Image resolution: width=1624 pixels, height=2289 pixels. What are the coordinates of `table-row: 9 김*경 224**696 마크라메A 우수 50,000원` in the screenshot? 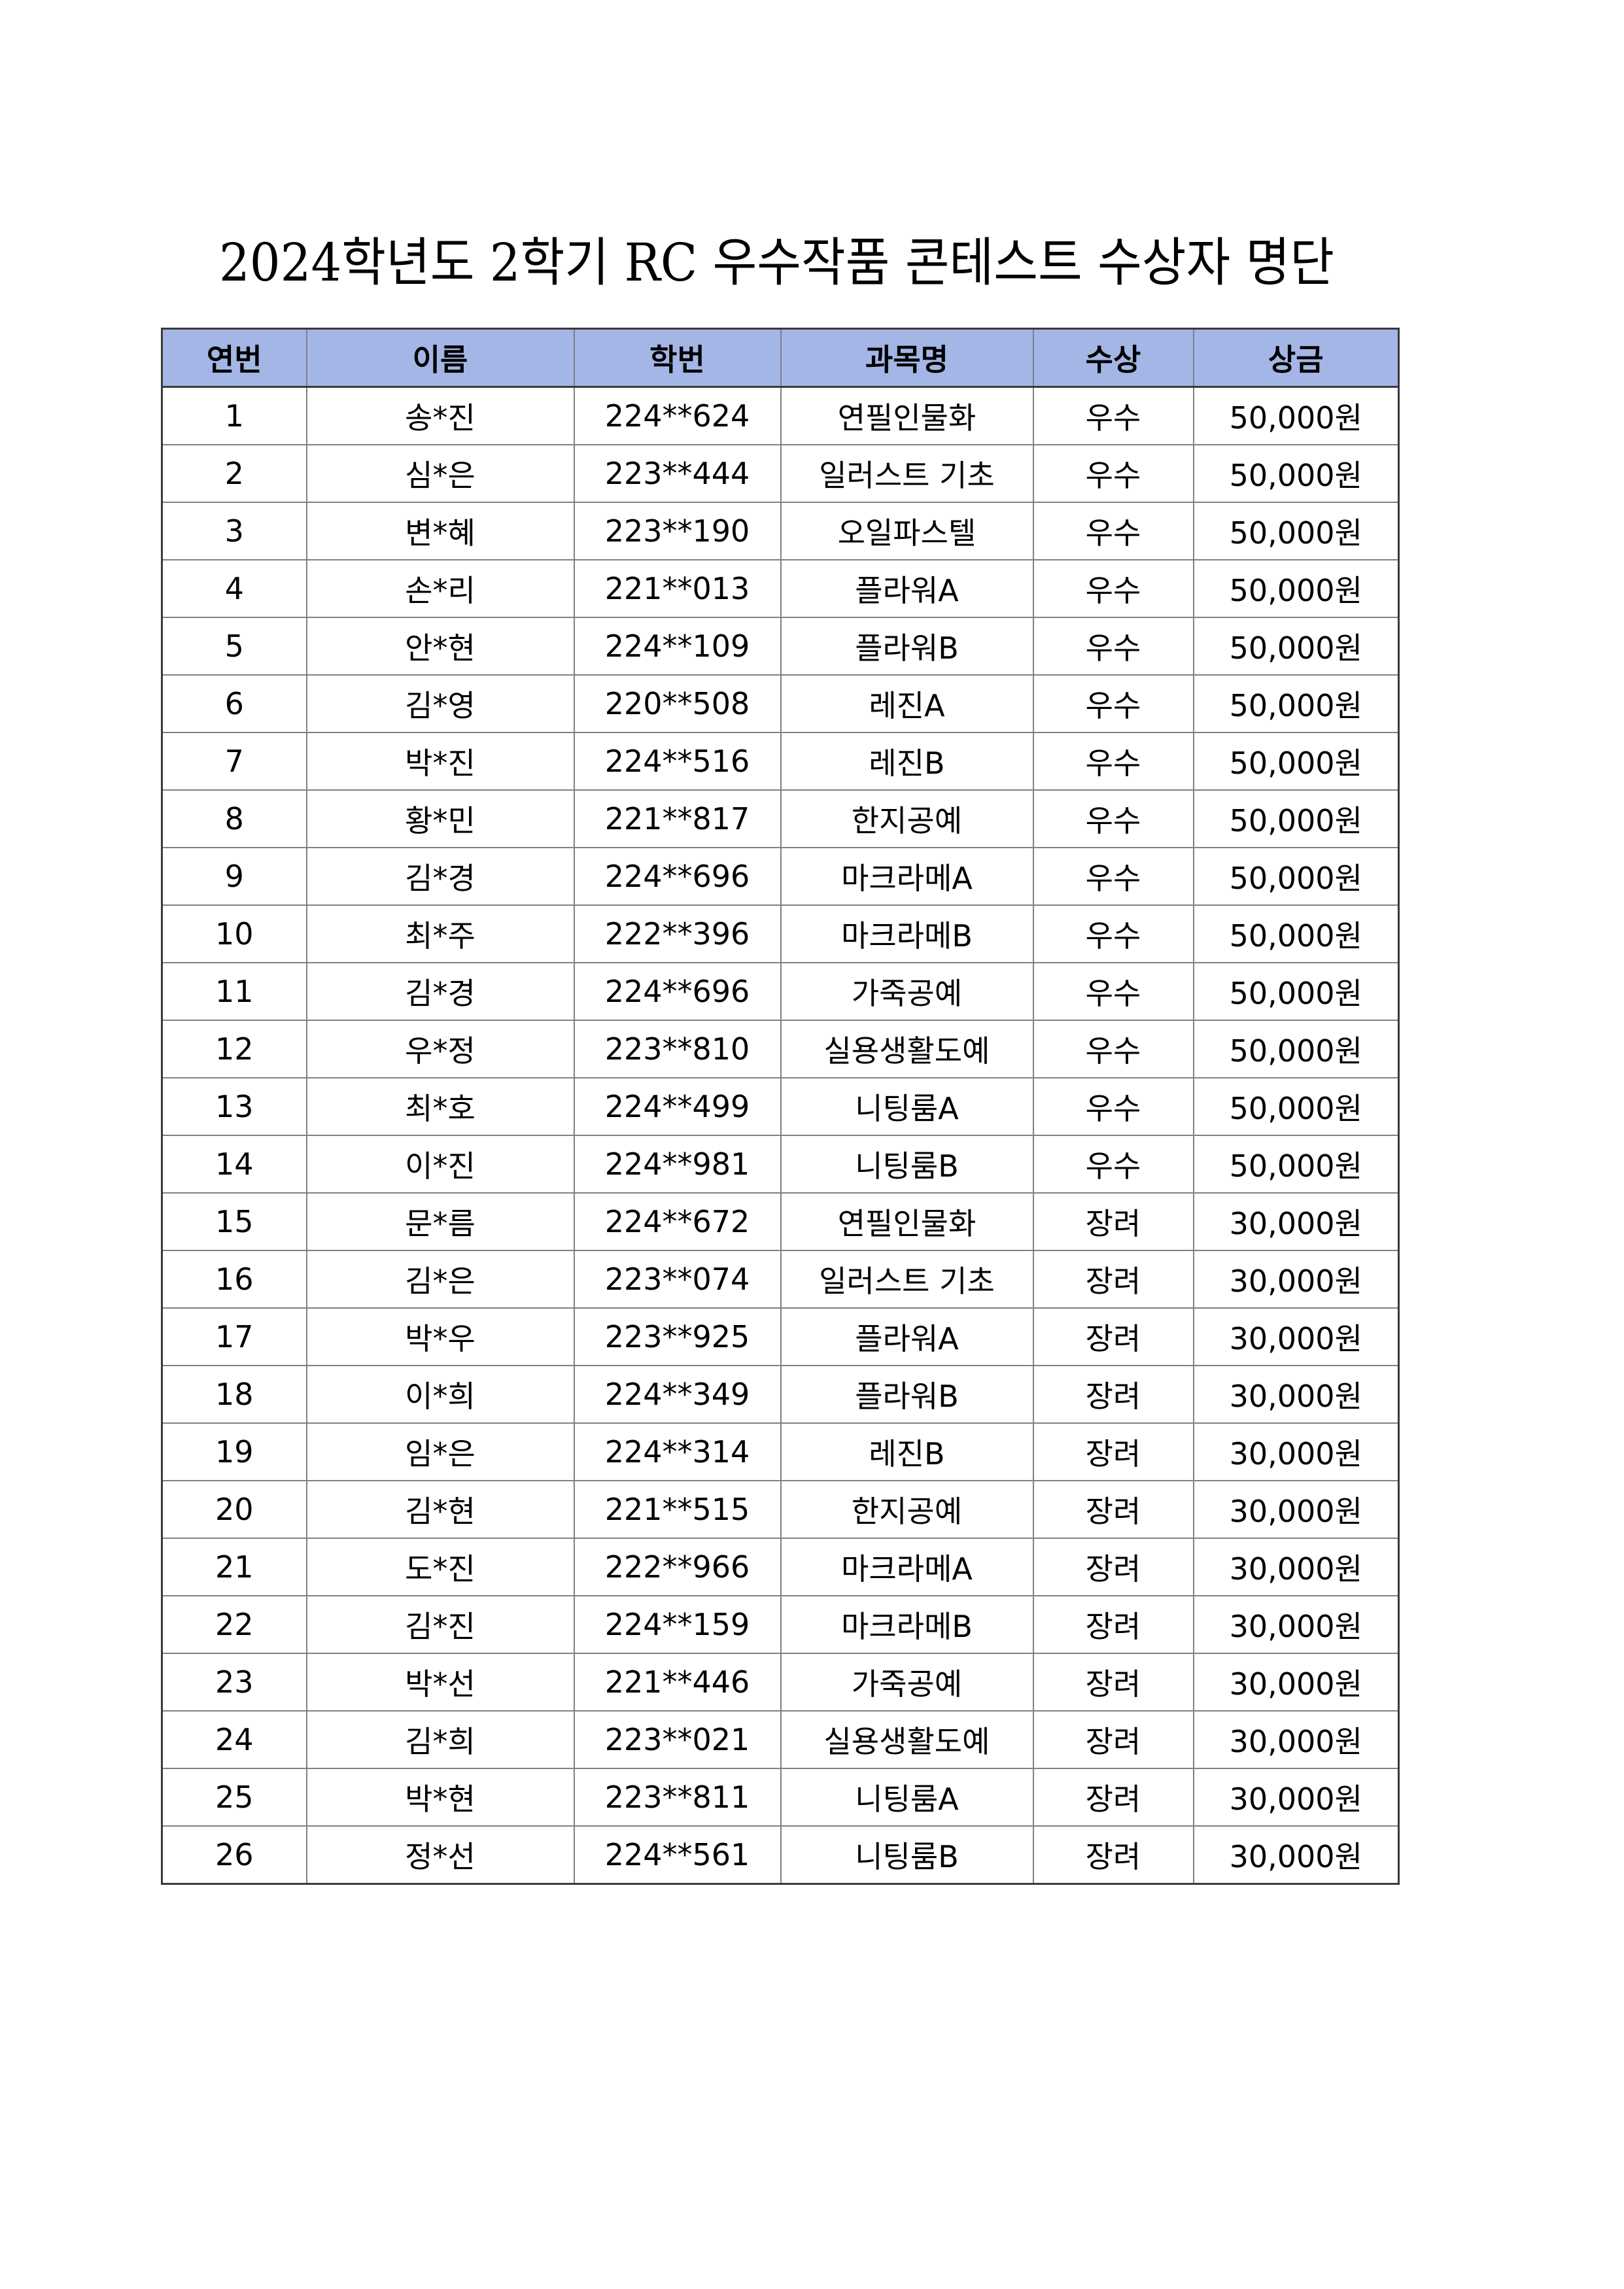 It's located at (781, 877).